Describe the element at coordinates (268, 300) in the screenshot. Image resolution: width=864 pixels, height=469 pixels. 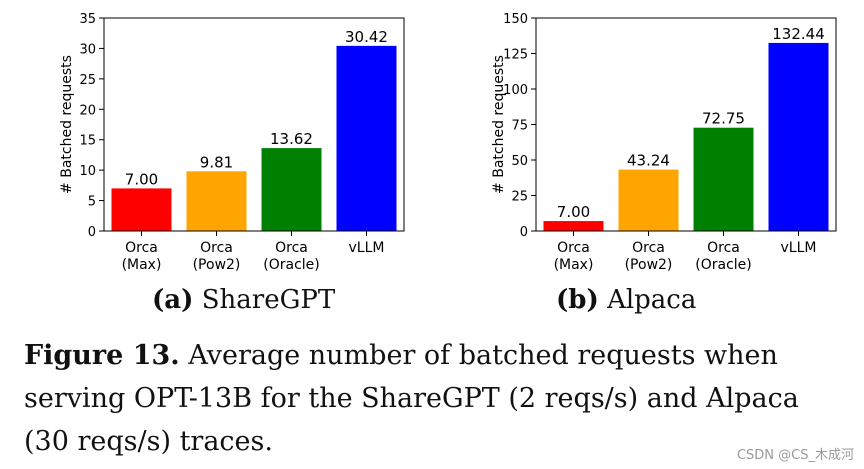
I see `subcaption-a-text: ShareGPT` at that location.